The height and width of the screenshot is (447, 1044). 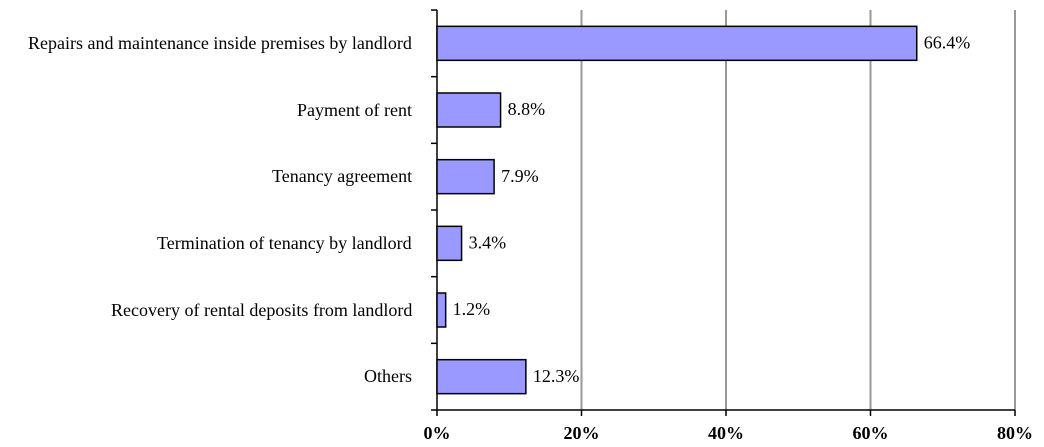 I want to click on data-label: 1.2%, so click(x=472, y=309).